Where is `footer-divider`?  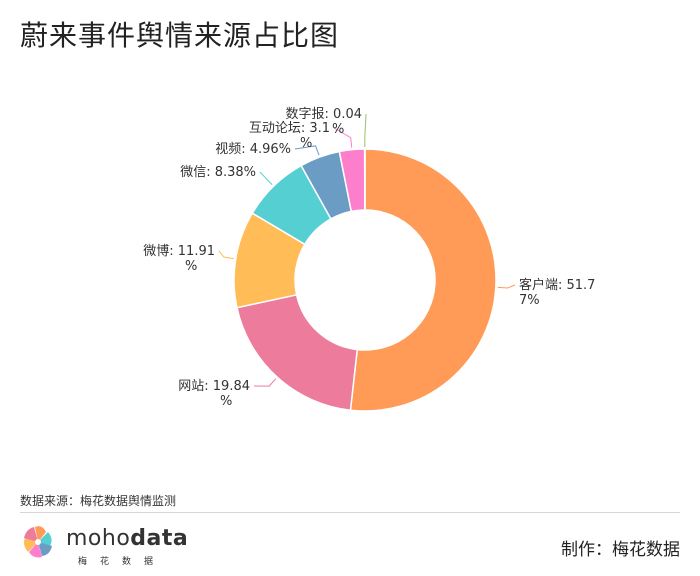
footer-divider is located at coordinates (350, 512).